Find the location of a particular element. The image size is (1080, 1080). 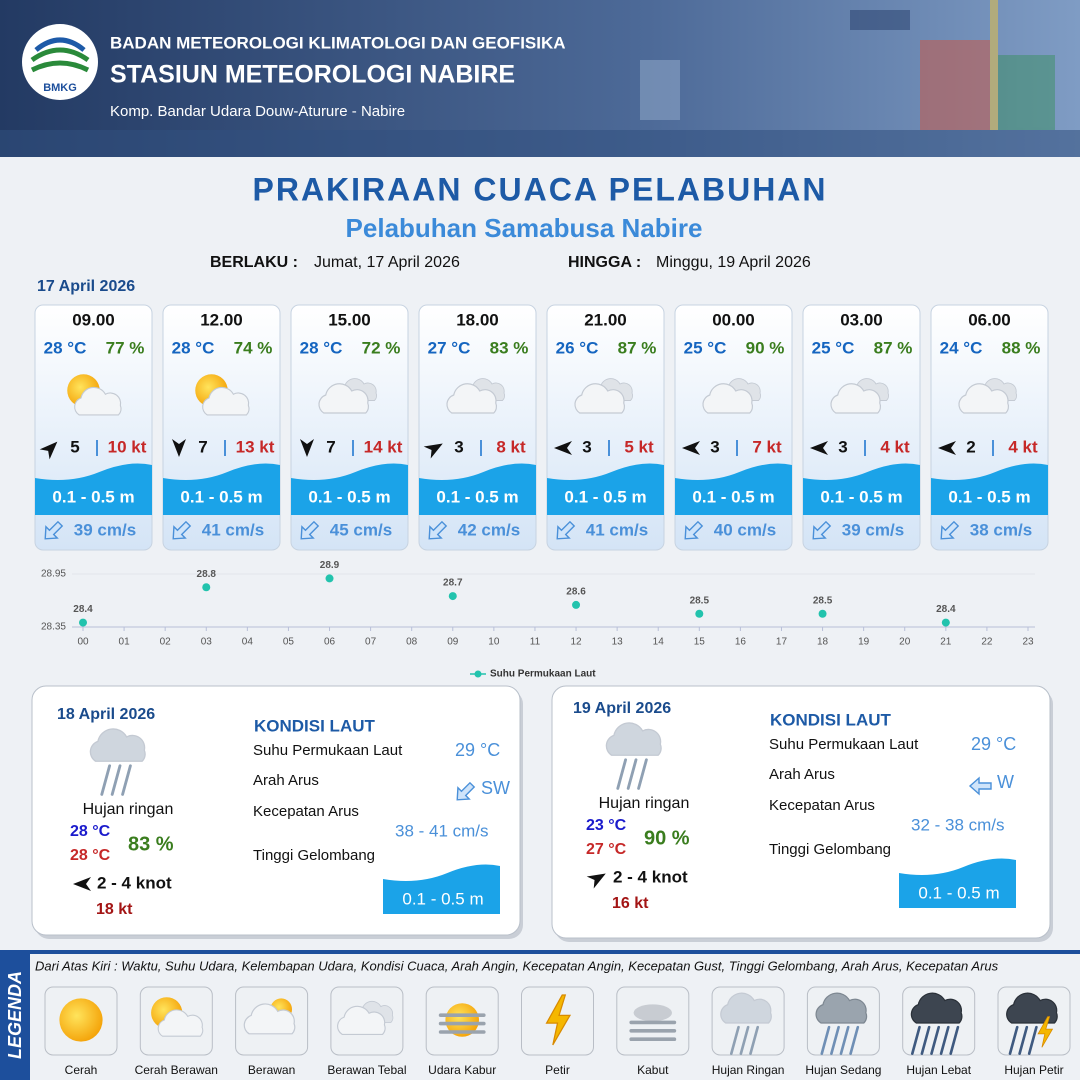

x-tick-label: 05 is located at coordinates (289, 642).